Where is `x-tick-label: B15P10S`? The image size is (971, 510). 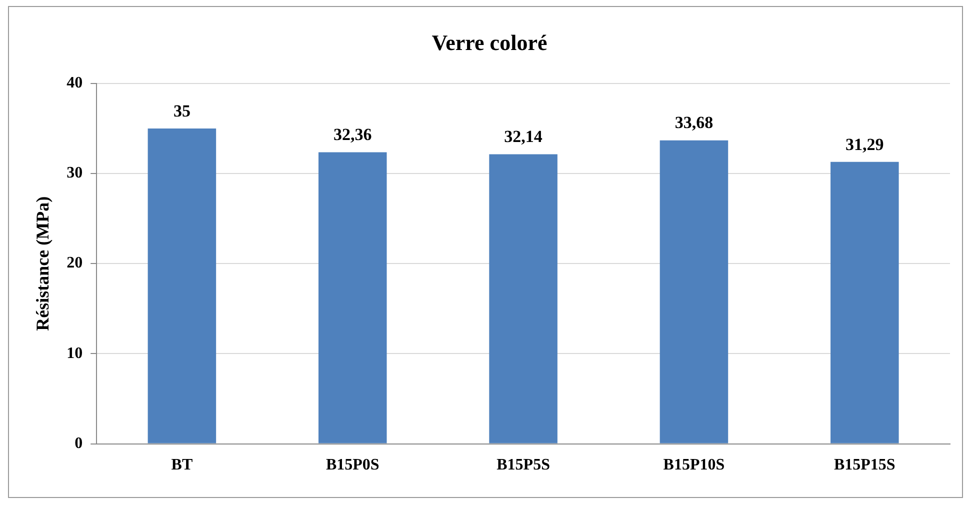
x-tick-label: B15P10S is located at coordinates (694, 465).